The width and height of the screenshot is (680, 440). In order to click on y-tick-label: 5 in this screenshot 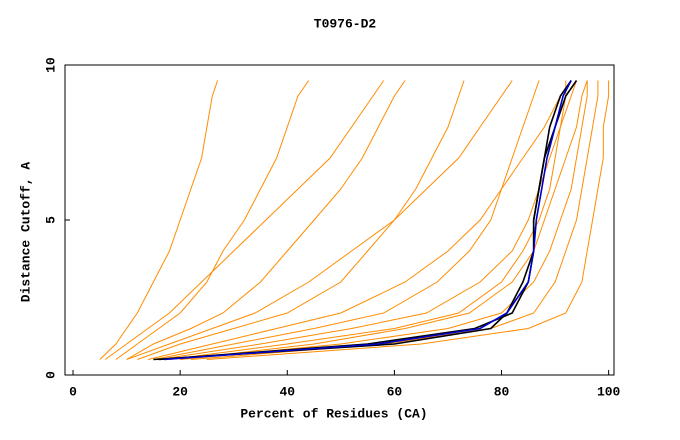, I will do `click(50, 220)`.